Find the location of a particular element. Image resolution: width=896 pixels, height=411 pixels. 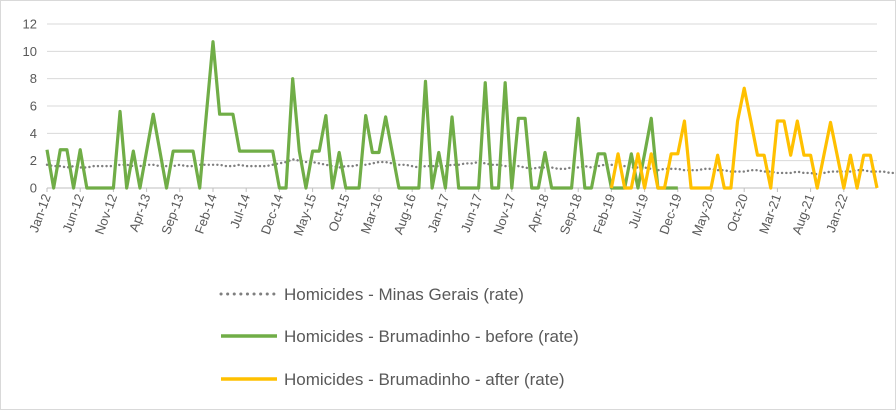

y-axis-ticks: 0 2 4 6 8 10 12 is located at coordinates (30, 106).